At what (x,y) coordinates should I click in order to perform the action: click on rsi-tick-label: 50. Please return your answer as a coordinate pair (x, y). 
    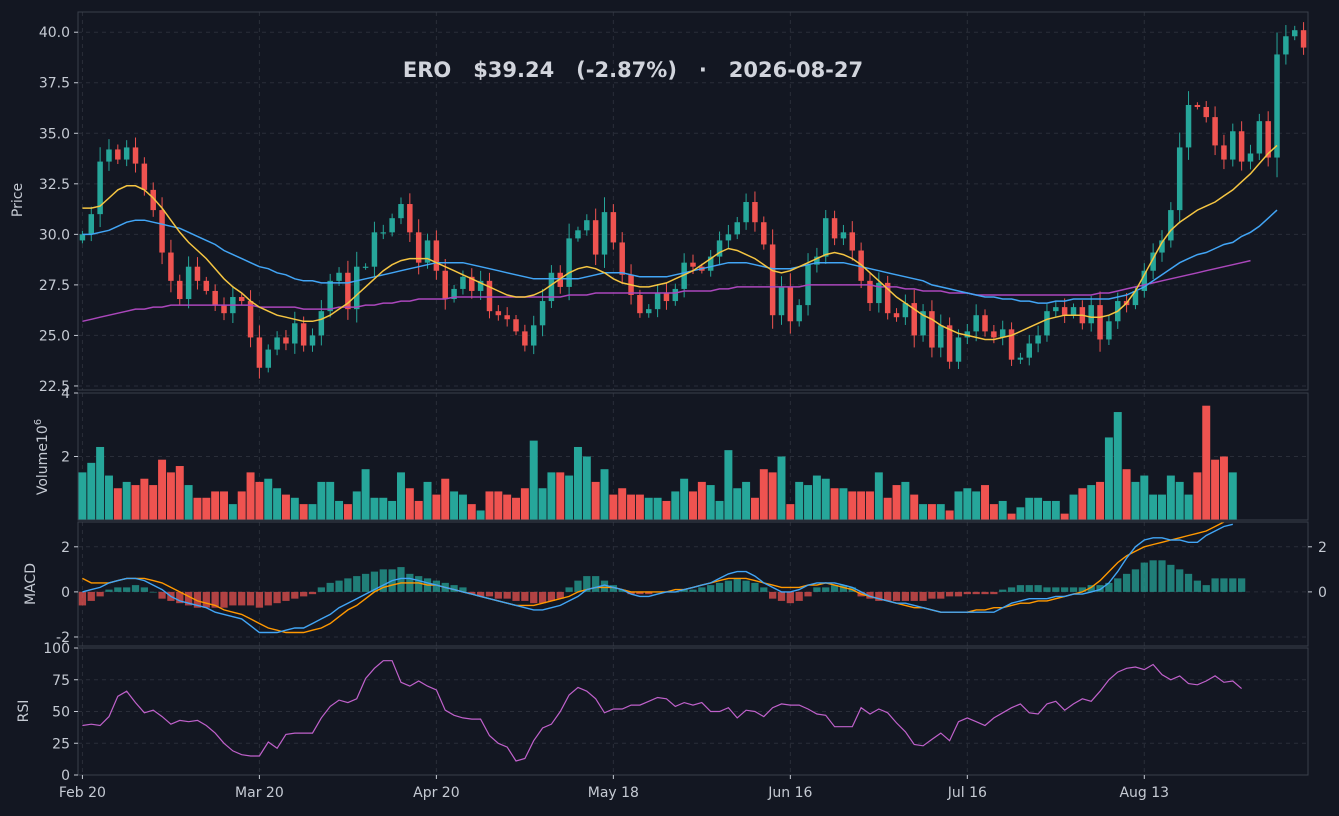
    Looking at the image, I should click on (61, 713).